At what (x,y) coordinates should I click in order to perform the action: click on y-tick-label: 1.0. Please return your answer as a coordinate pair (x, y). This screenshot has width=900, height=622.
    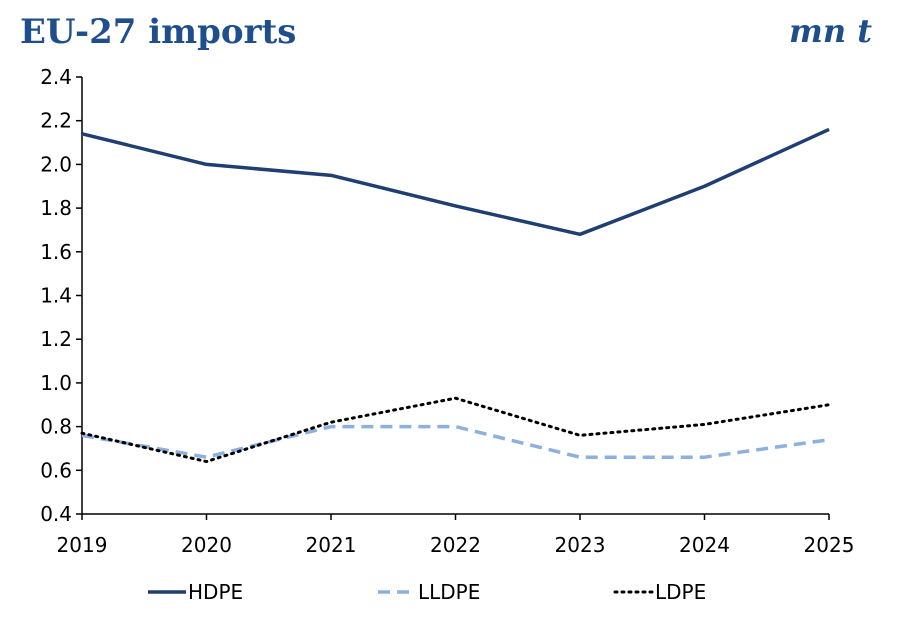
    Looking at the image, I should click on (56, 383).